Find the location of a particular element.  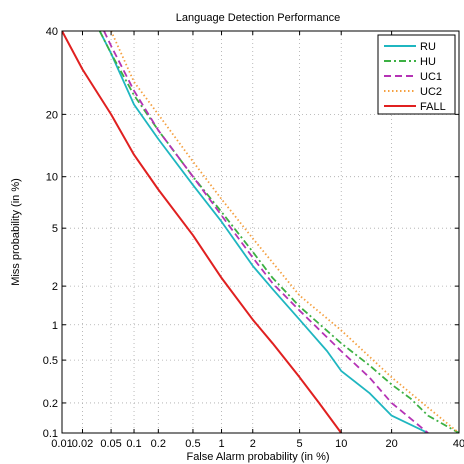

x-axis-title: False Alarm probability (in %) is located at coordinates (257, 457).